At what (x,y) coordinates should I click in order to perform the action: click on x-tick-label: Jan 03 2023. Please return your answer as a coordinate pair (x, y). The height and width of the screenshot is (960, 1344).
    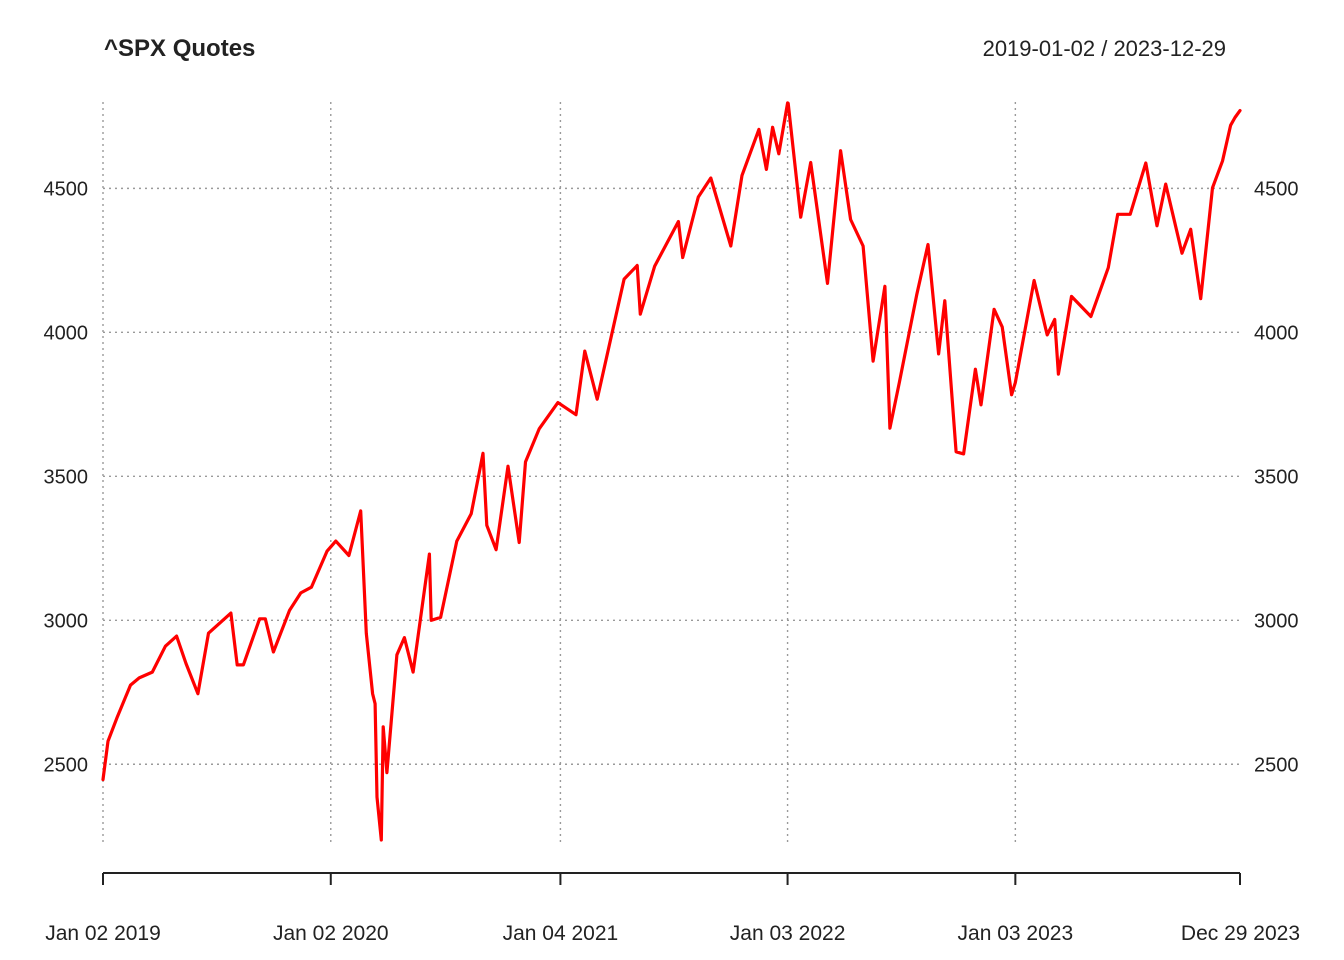
    Looking at the image, I should click on (1016, 933).